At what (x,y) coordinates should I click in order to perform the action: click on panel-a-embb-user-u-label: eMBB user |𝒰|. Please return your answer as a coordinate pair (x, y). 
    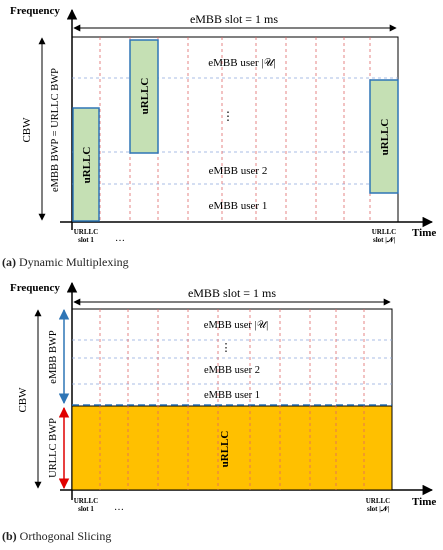
    Looking at the image, I should click on (241, 63).